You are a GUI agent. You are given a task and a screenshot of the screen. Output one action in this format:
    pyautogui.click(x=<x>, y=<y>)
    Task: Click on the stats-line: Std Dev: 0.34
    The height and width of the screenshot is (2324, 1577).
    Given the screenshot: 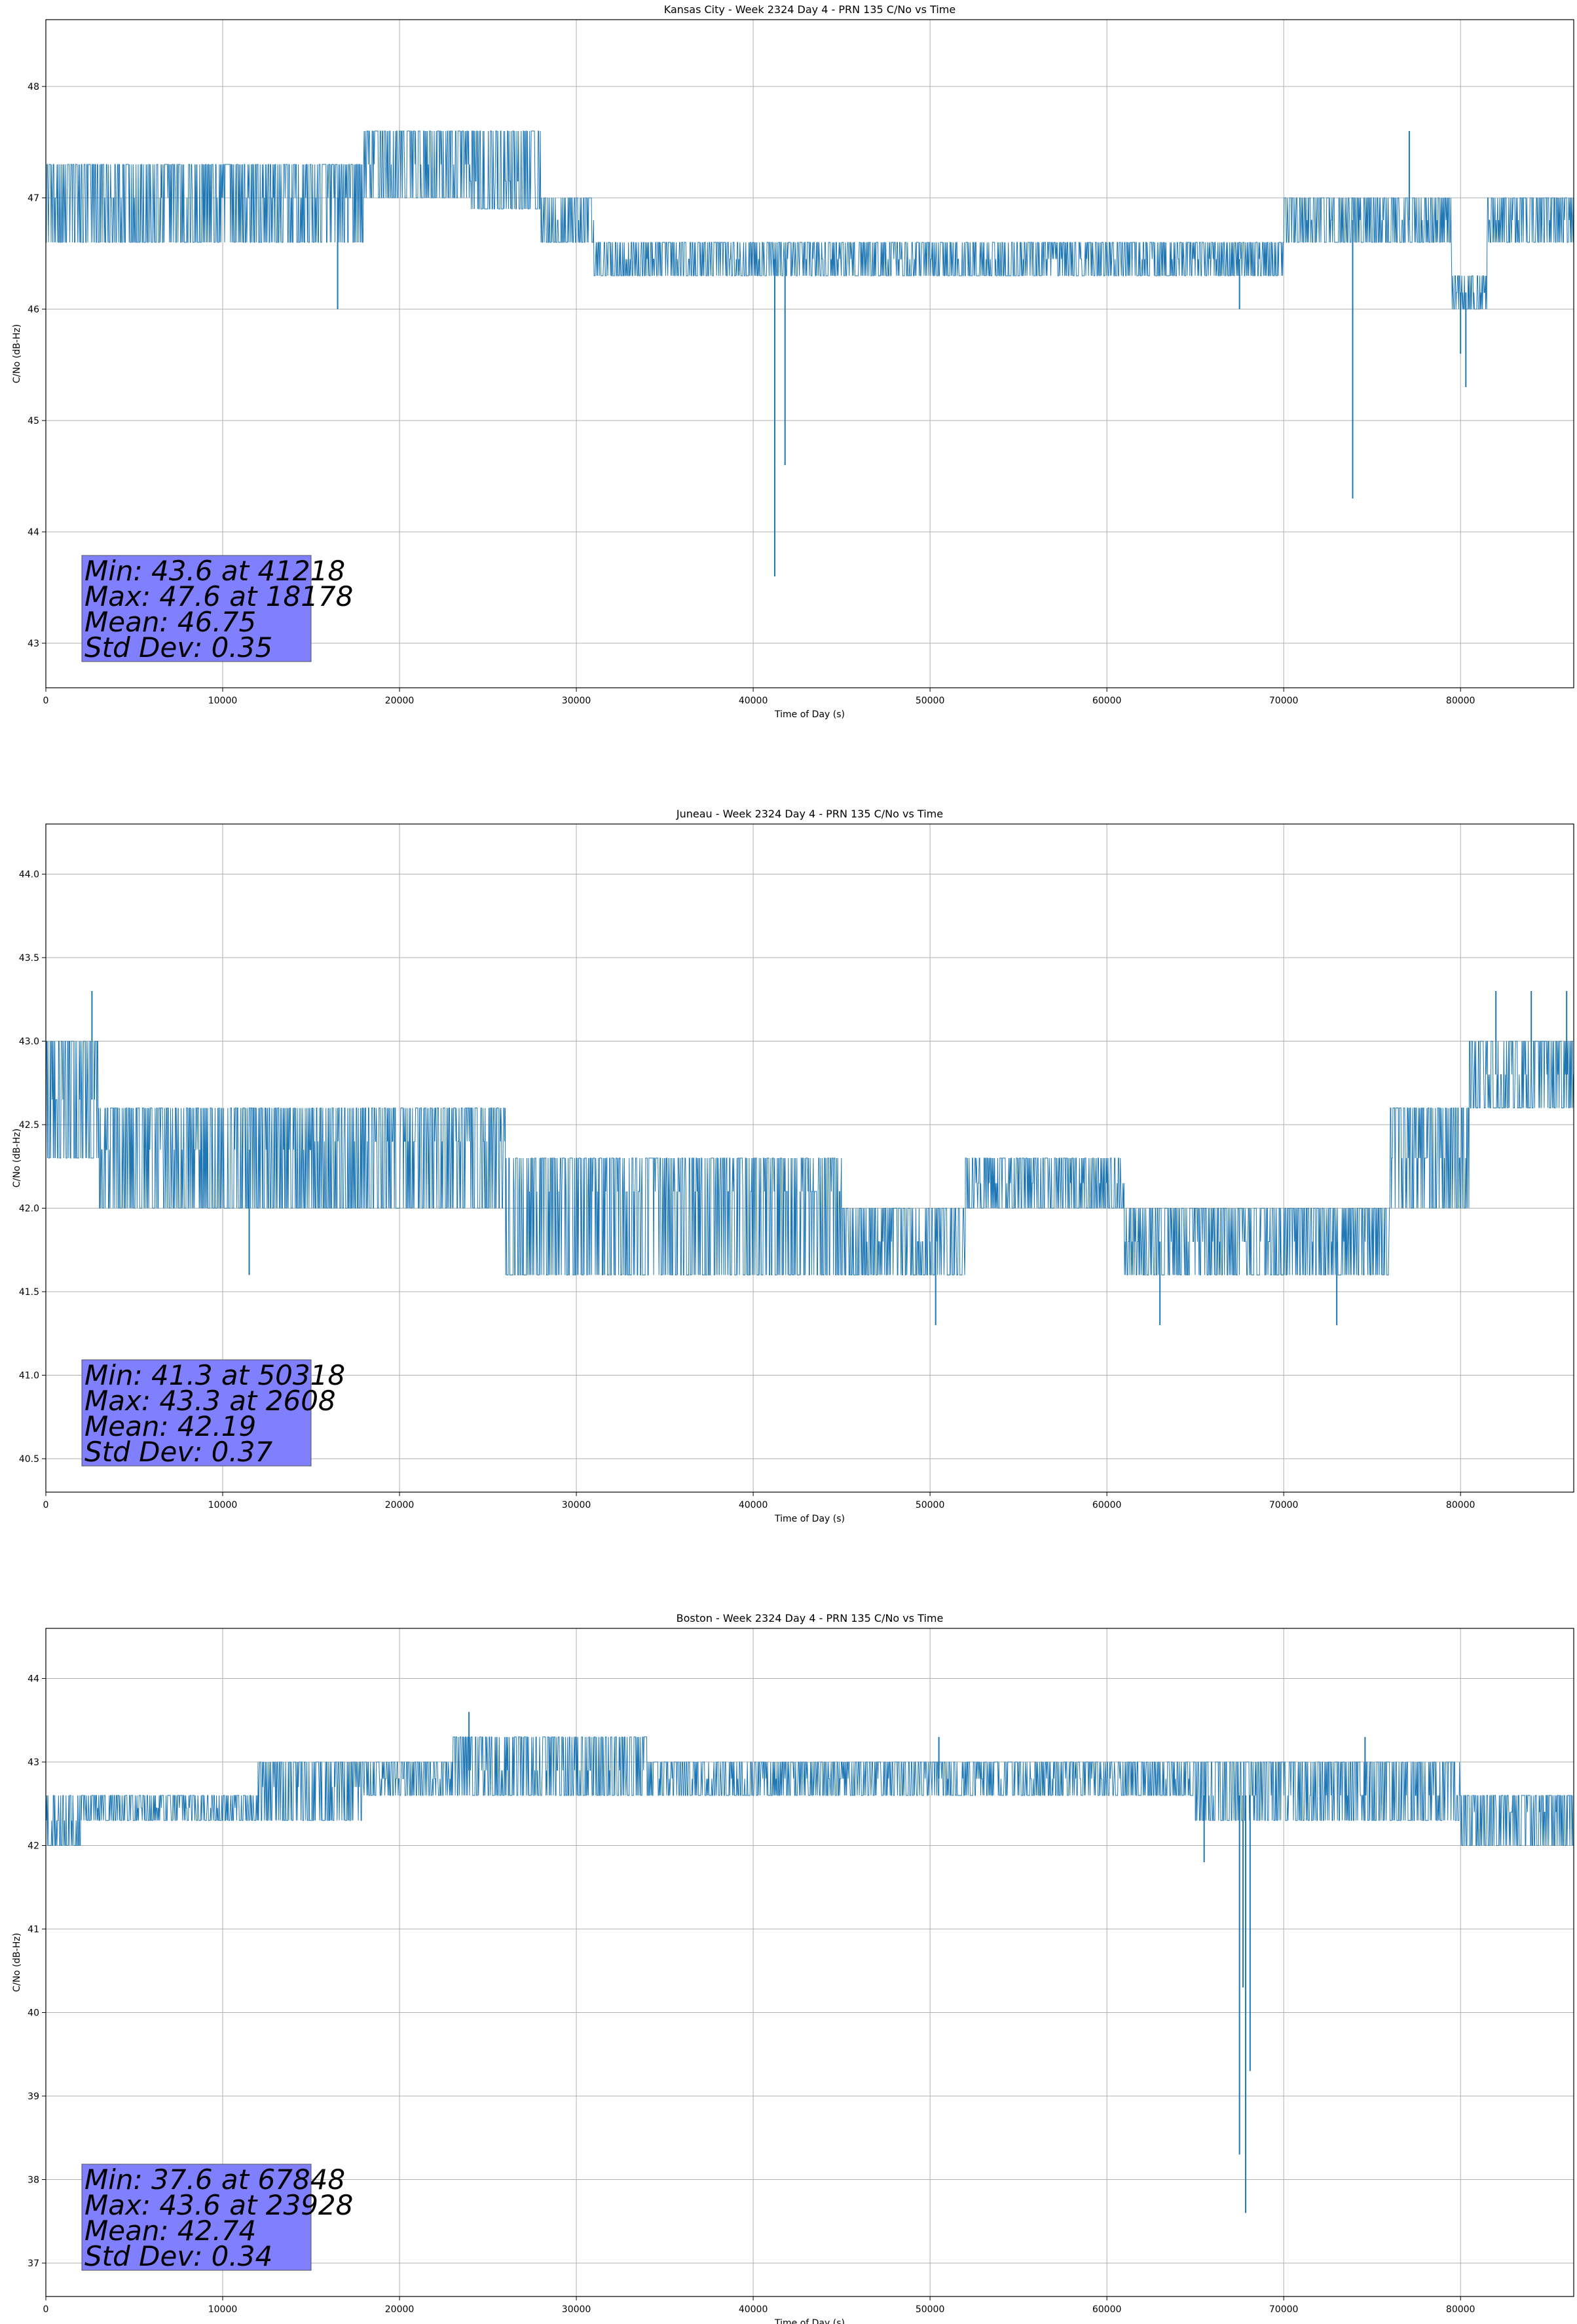 What is the action you would take?
    pyautogui.click(x=178, y=2256)
    